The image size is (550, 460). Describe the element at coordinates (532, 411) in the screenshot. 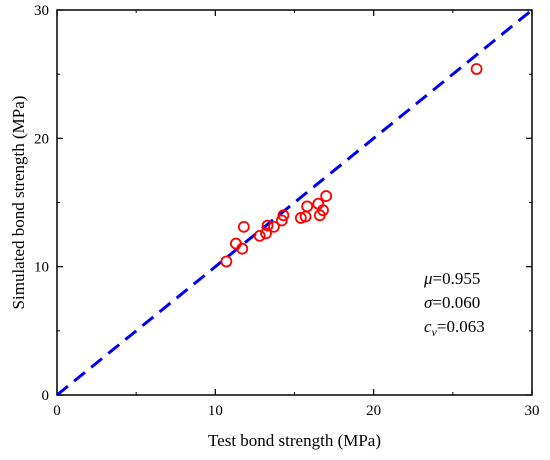

I see `x-tick-label: 30` at that location.